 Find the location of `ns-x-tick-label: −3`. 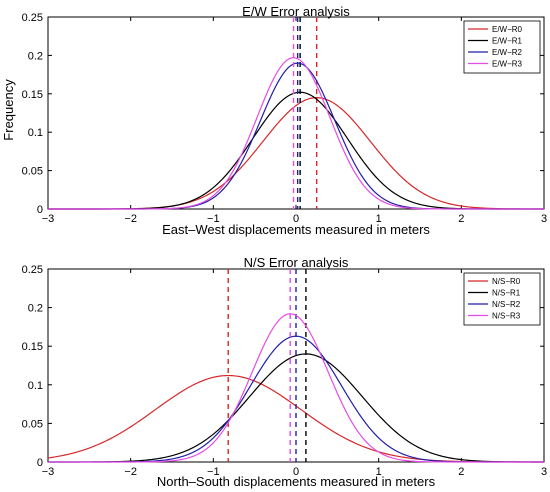

ns-x-tick-label: −3 is located at coordinates (48, 472).